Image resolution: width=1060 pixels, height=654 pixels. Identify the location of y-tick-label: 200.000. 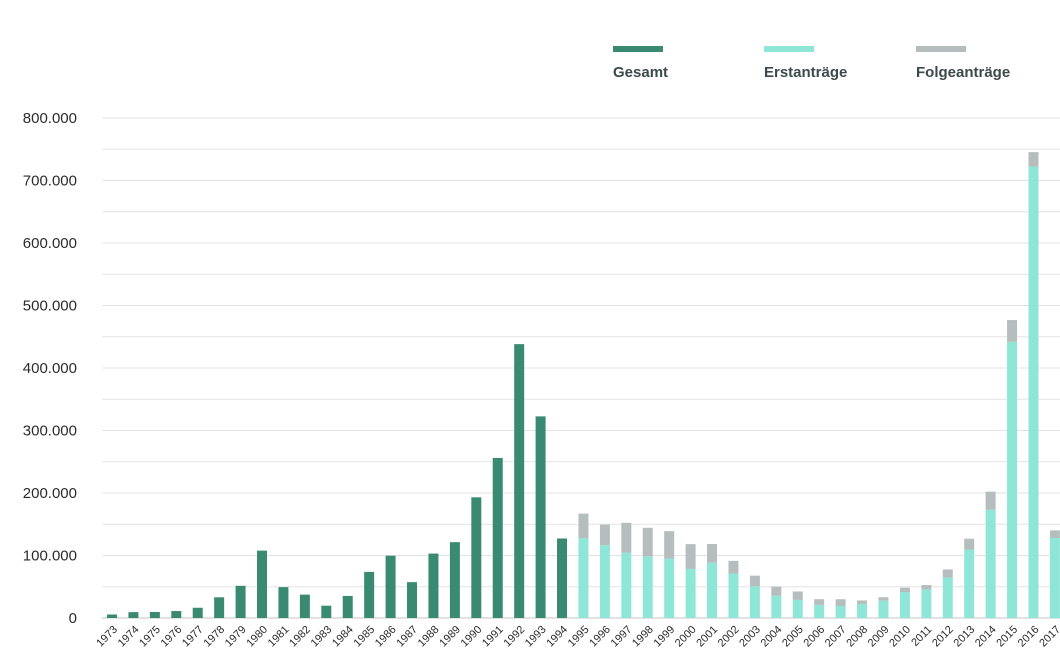
(50, 493).